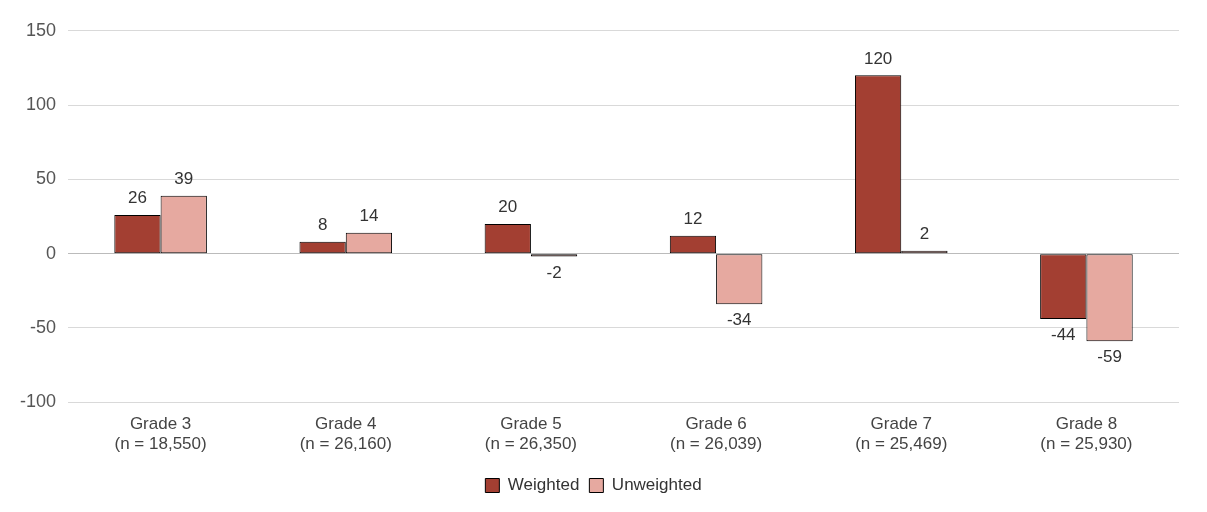 This screenshot has width=1207, height=512. Describe the element at coordinates (543, 485) in the screenshot. I see `legend-label: Weighted` at that location.